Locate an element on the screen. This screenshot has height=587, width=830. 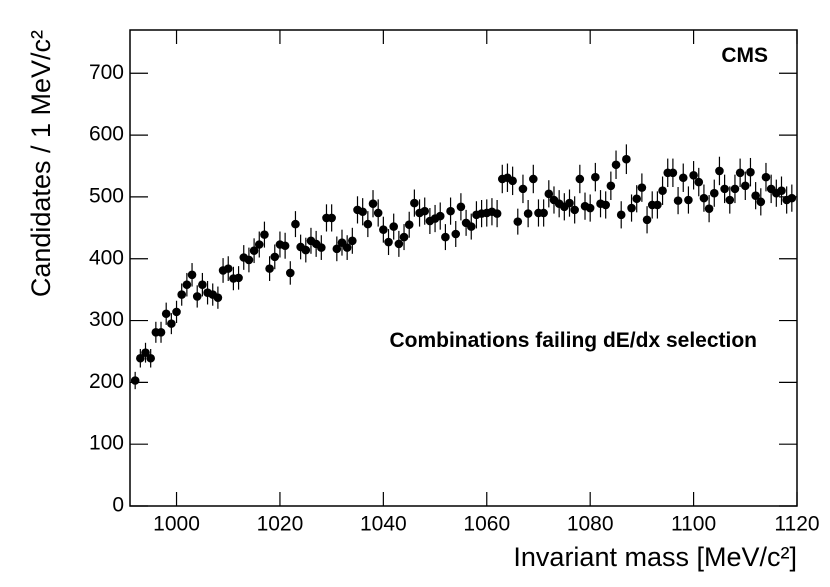
selection-annotation: Combinations failing dE/dx selection is located at coordinates (573, 340).